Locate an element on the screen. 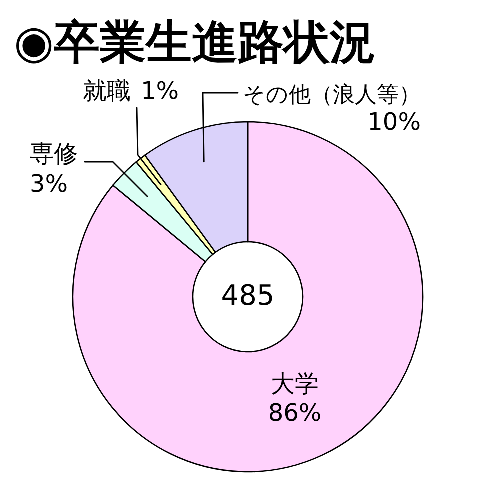 The width and height of the screenshot is (490, 500). text: 485 is located at coordinates (248, 295).